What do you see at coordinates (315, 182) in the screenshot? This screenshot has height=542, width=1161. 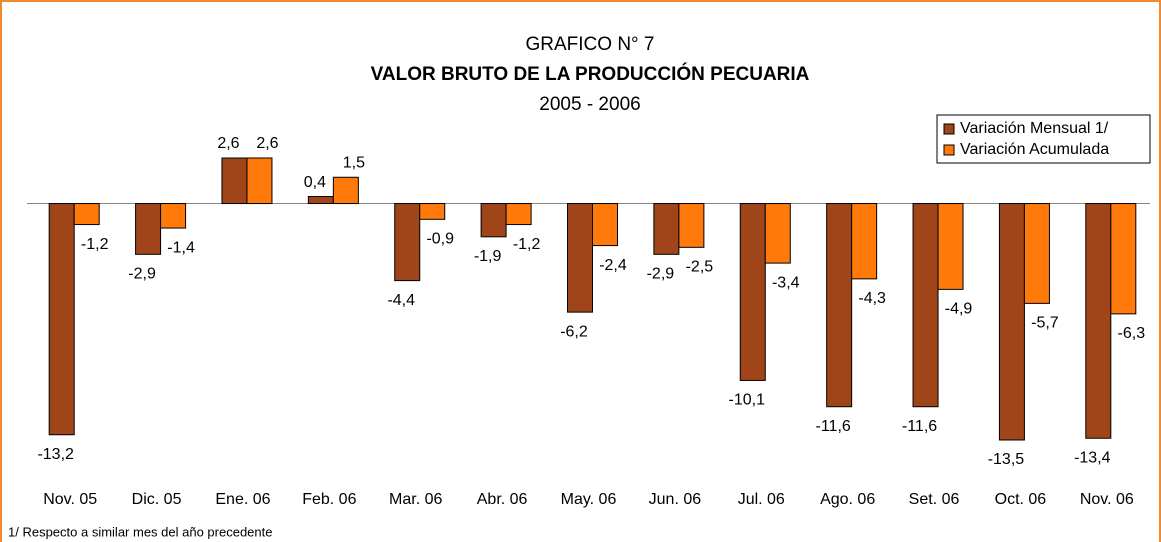 I see `data-label: 0,4` at bounding box center [315, 182].